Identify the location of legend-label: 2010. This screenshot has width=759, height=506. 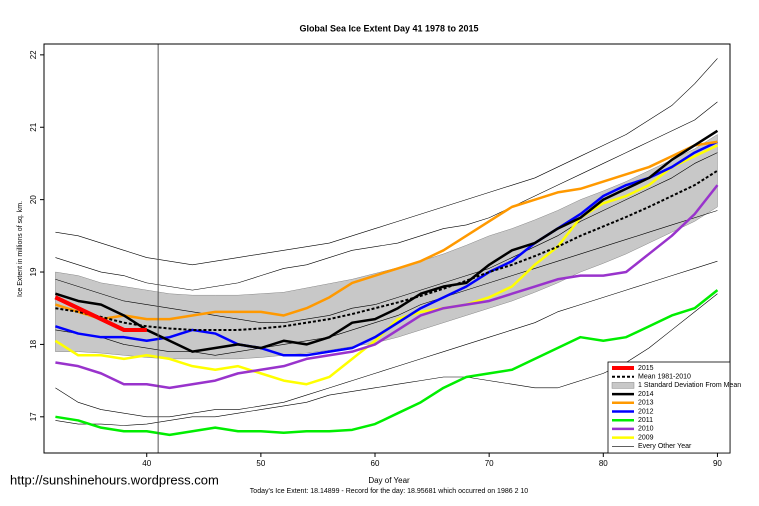
(646, 429).